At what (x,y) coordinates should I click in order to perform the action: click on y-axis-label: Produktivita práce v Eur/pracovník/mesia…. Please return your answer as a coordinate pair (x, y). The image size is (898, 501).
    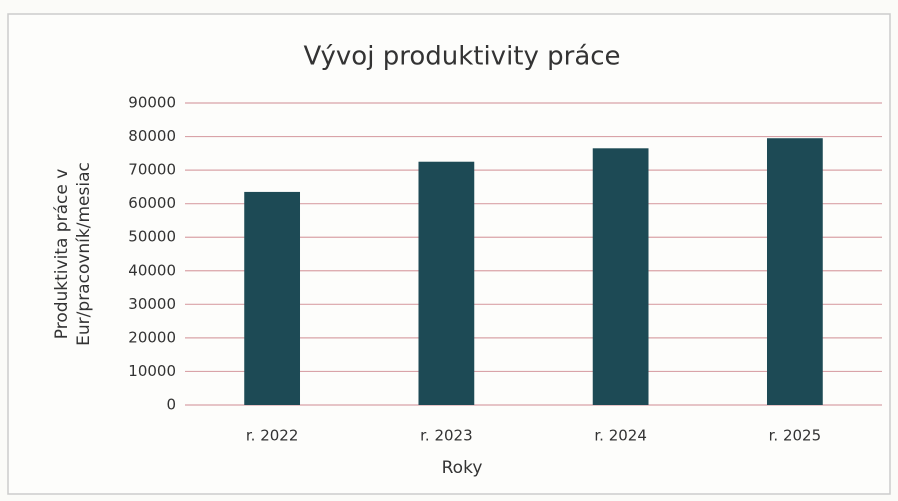
    Looking at the image, I should click on (73, 254).